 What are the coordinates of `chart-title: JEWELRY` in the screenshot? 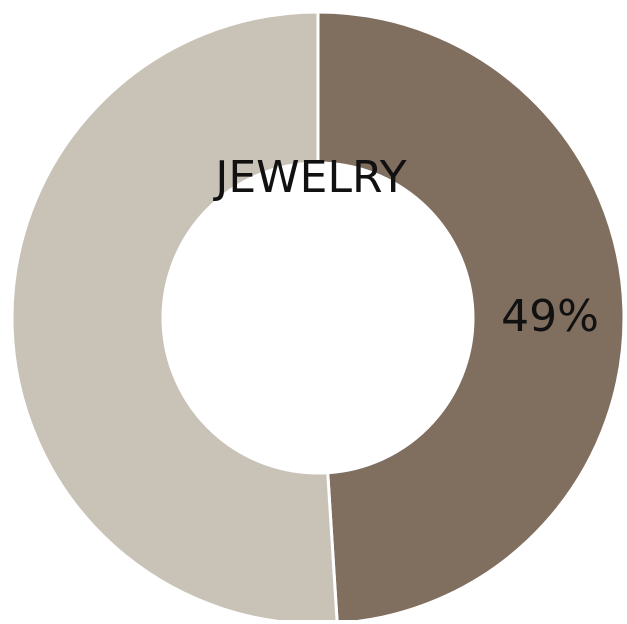 It's located at (309, 177).